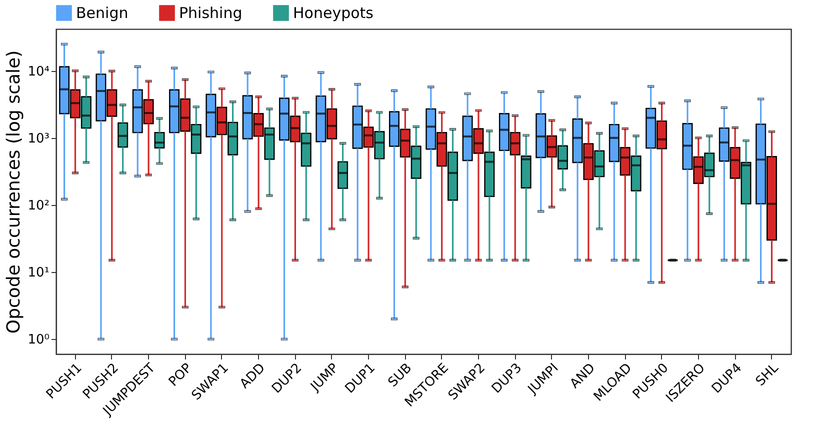  What do you see at coordinates (39, 340) in the screenshot?
I see `y-tick-label: 10⁰` at bounding box center [39, 340].